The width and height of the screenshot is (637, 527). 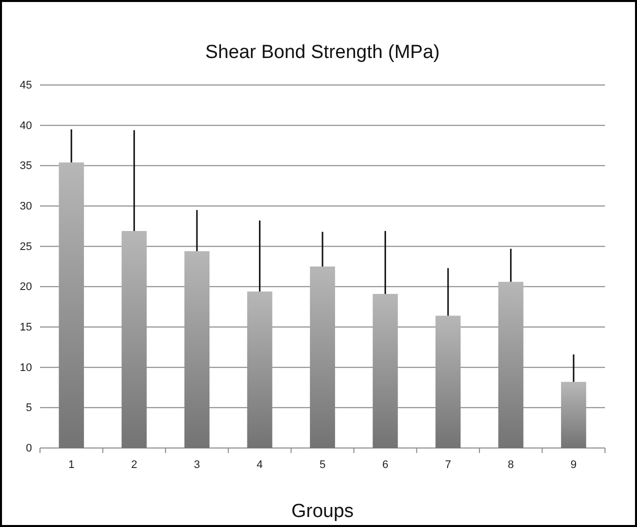 I want to click on x-tick-label: 2, so click(x=134, y=464).